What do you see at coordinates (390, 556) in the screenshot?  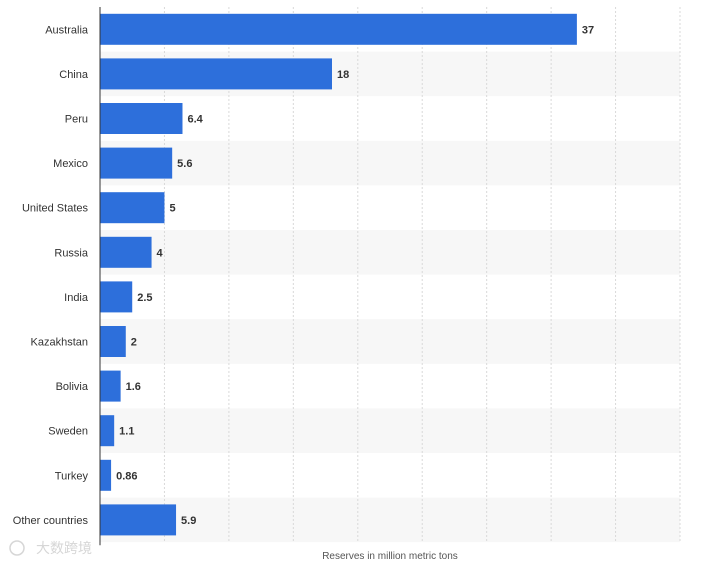 I see `x-axis-title: Reserves in million metric tons` at bounding box center [390, 556].